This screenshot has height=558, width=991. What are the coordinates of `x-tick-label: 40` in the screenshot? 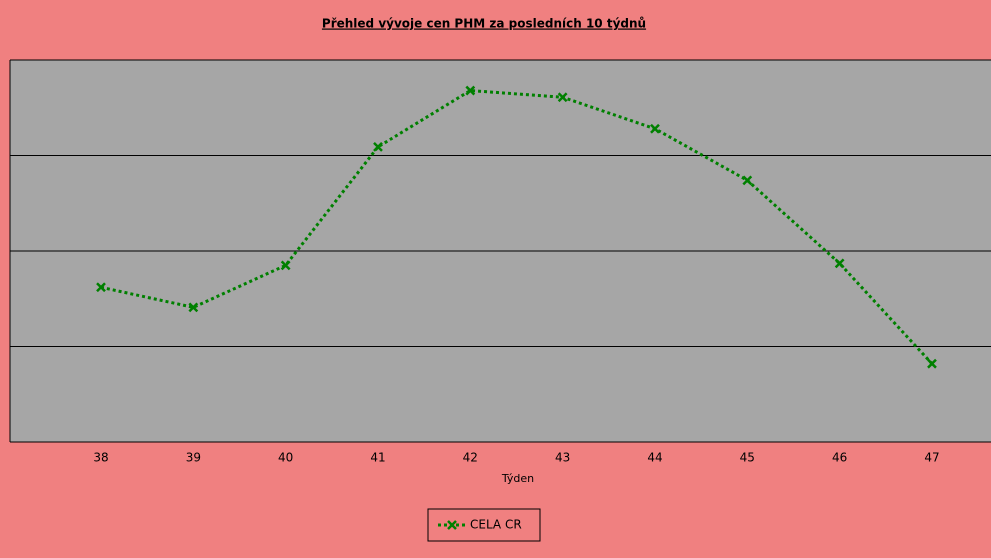 It's located at (285, 458).